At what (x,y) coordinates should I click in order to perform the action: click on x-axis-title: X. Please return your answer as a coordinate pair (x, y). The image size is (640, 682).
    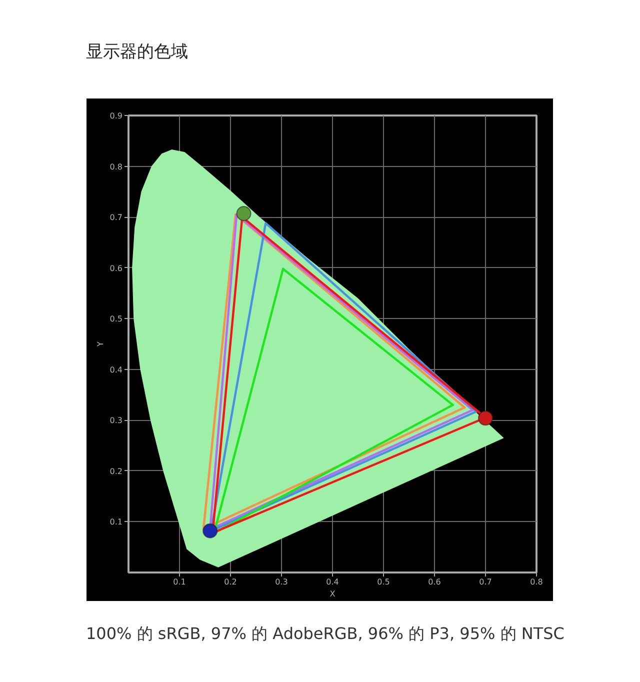
    Looking at the image, I should click on (333, 594).